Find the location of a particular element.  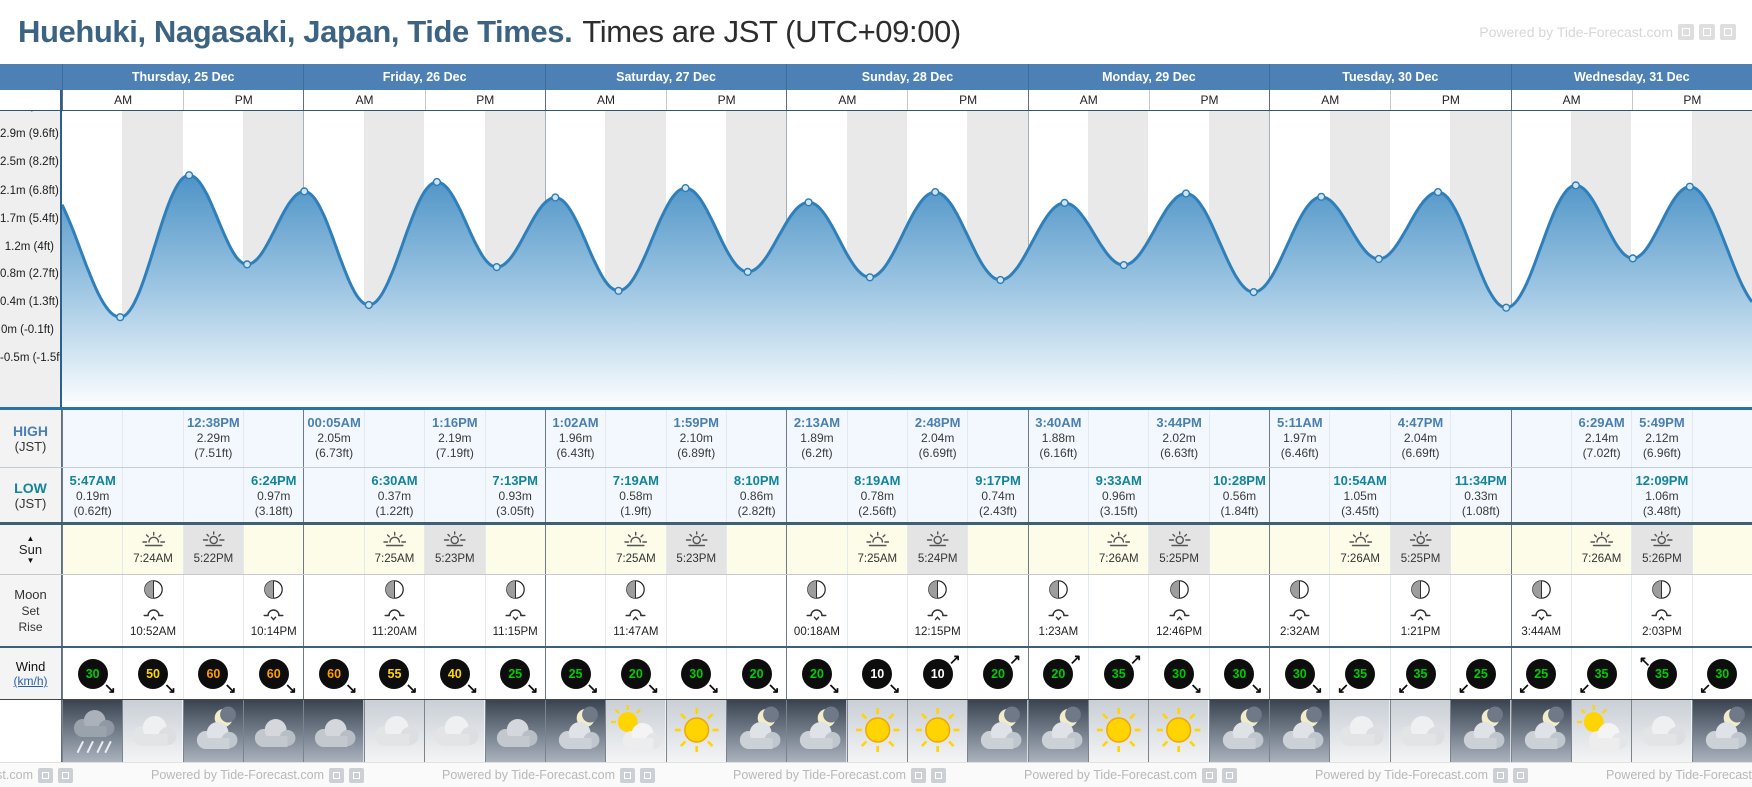

wind-speed-badge: 50 ↘ is located at coordinates (157, 677).